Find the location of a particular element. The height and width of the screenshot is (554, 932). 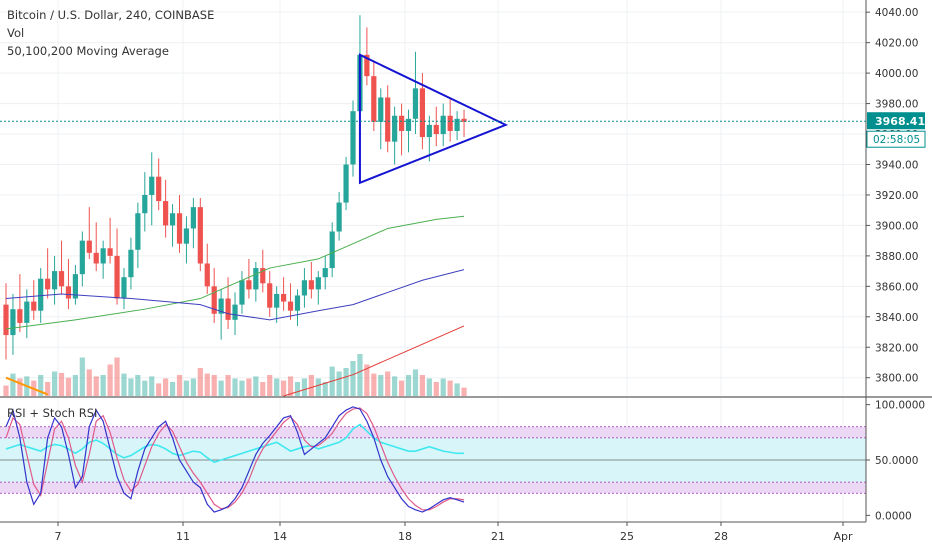

triangle-pattern is located at coordinates (433, 119).